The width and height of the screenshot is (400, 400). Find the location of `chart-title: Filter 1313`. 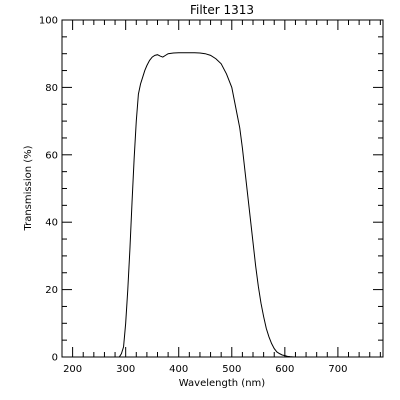

chart-title: Filter 1313 is located at coordinates (222, 10).